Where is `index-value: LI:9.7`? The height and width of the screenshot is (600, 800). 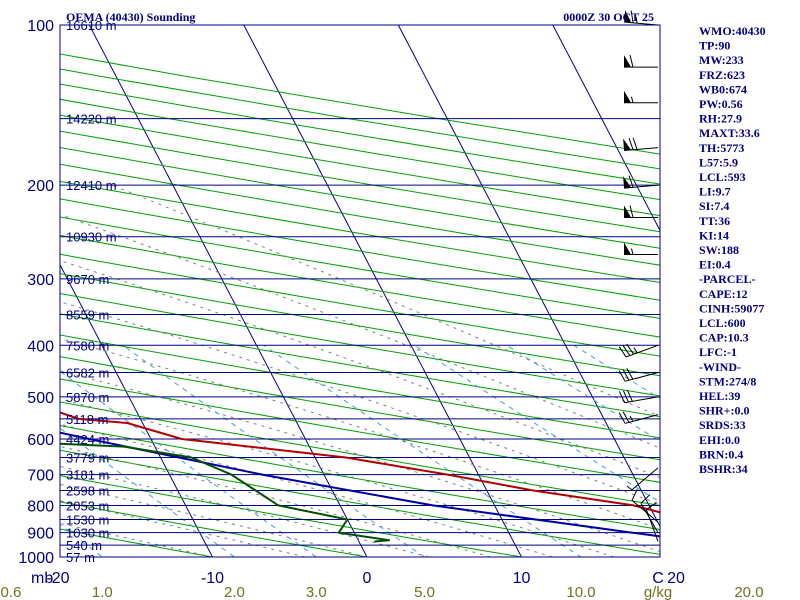 index-value: LI:9.7 is located at coordinates (715, 192).